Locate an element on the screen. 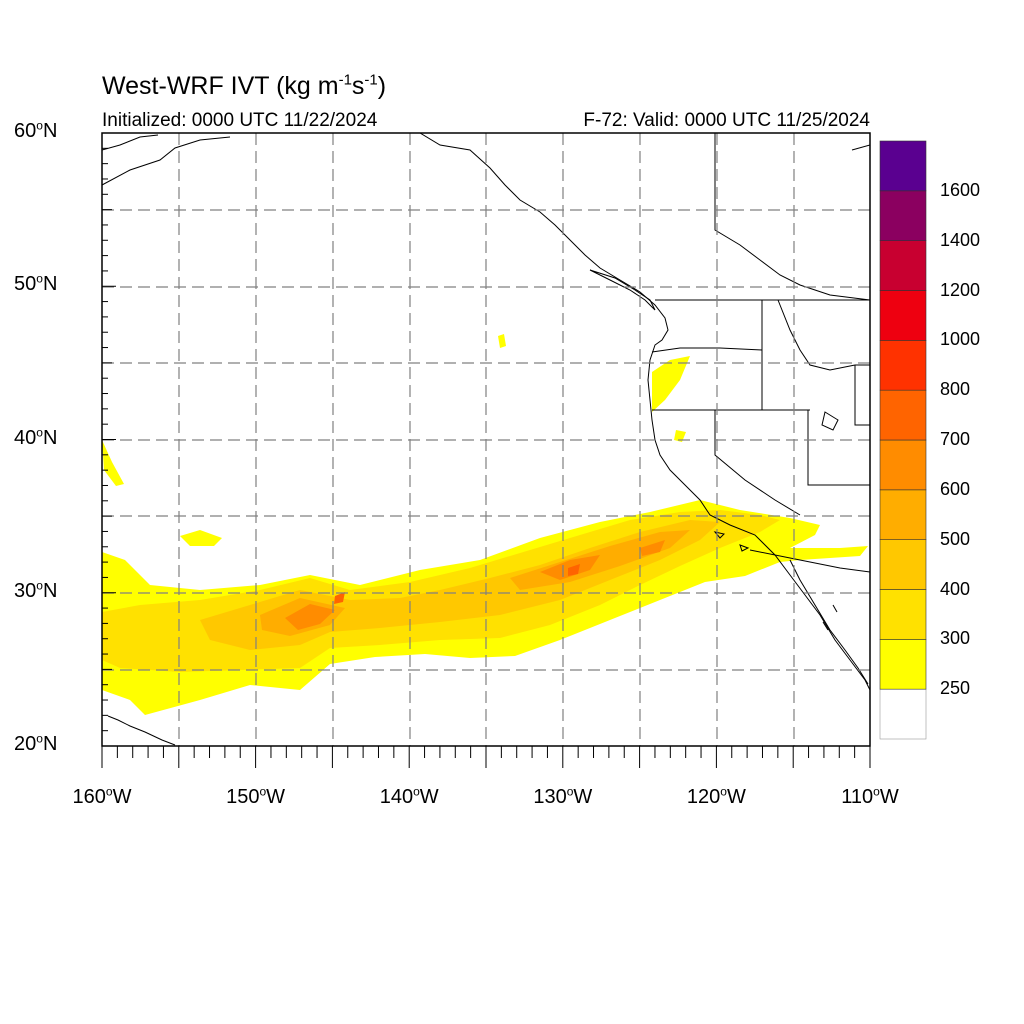 The height and width of the screenshot is (1024, 1024). coastline-alaska-nw is located at coordinates (130, 142).